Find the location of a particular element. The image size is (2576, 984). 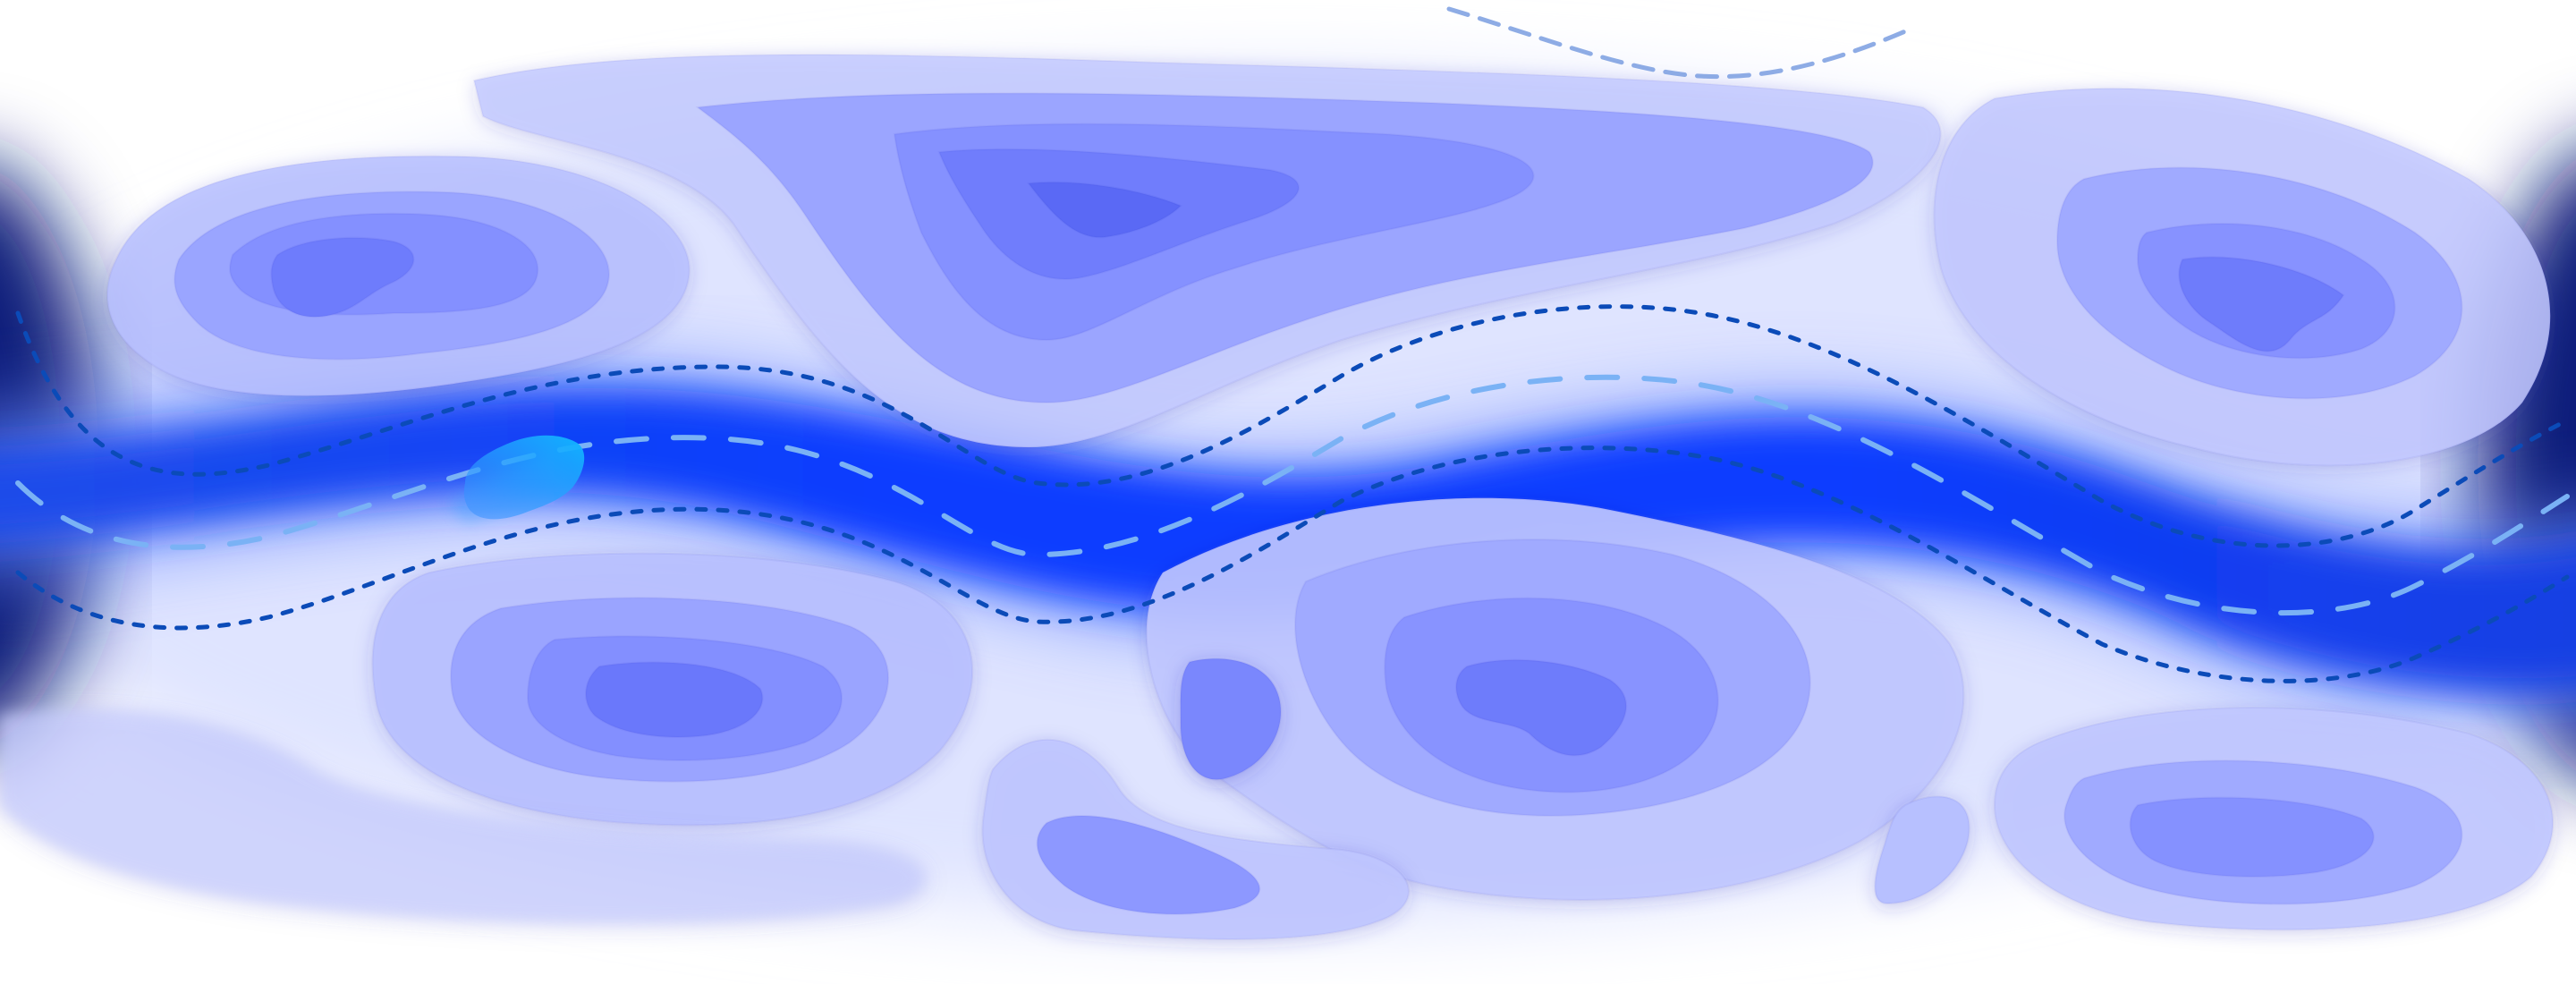

top-right-dashed-line is located at coordinates (1677, 43).